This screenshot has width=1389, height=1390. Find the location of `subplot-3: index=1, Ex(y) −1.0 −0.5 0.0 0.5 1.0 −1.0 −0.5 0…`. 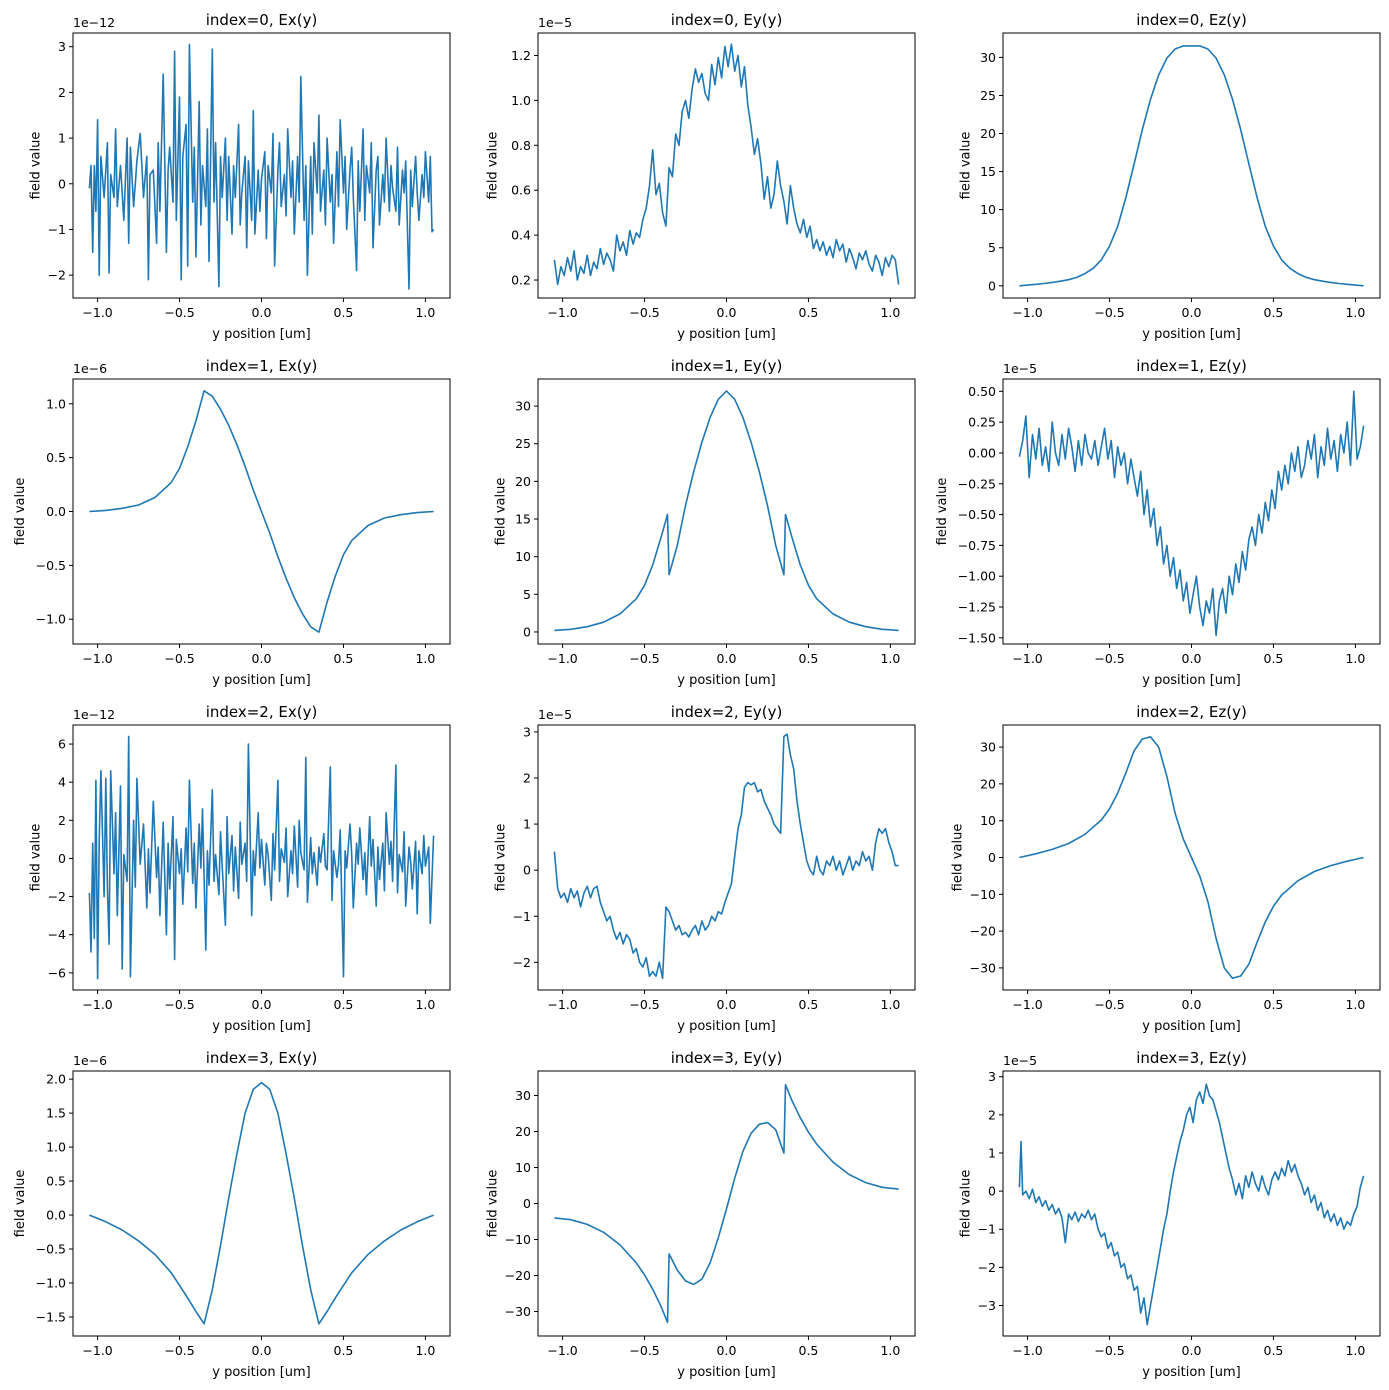

subplot-3: index=1, Ex(y) −1.0 −0.5 0.0 0.5 1.0 −1.0 −0.5 0… is located at coordinates (232, 522).